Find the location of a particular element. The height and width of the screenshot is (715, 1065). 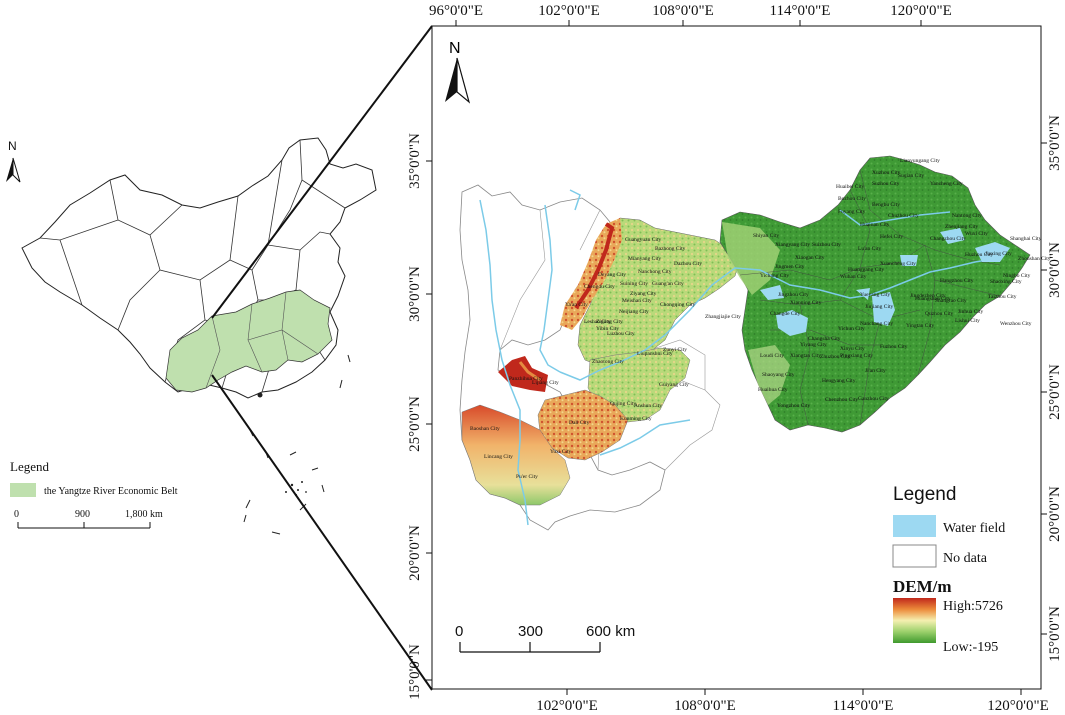

city-label: Changzhou City is located at coordinates (948, 239).